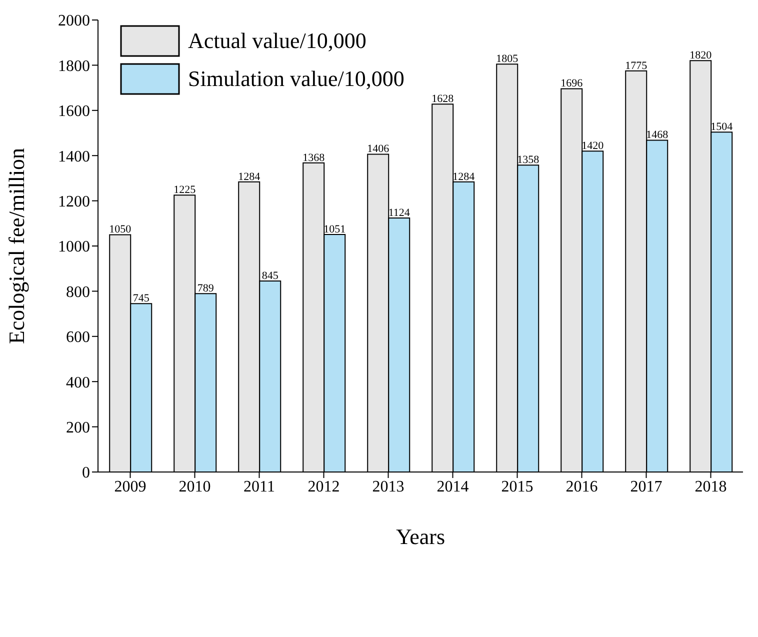  Describe the element at coordinates (74, 111) in the screenshot. I see `y-tick-label: 1600` at that location.